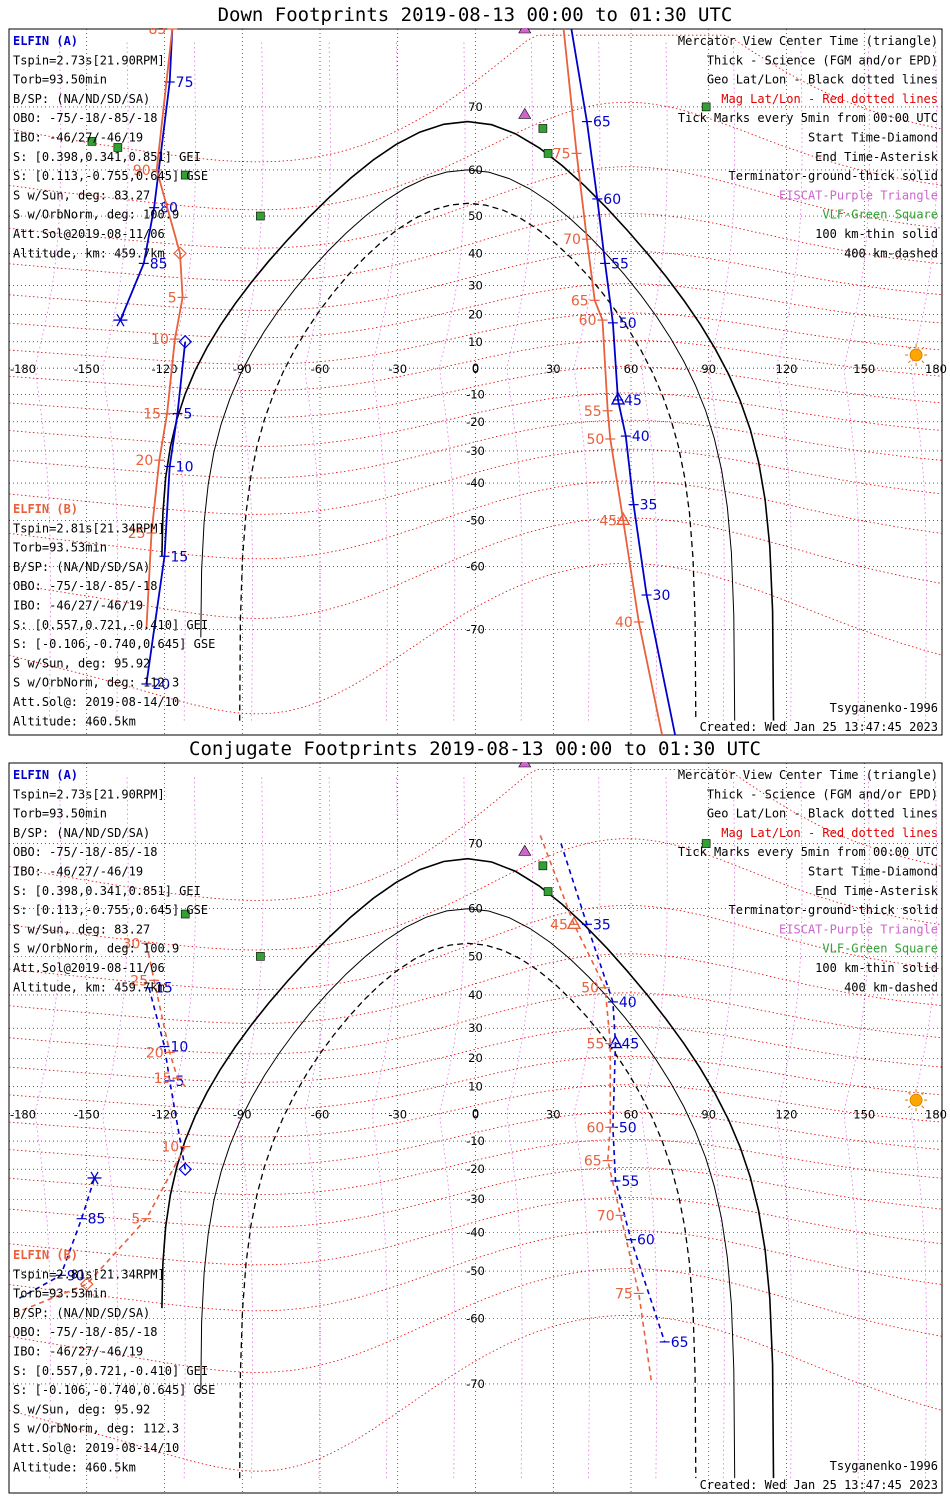 The width and height of the screenshot is (950, 1500). I want to click on y-tick-label: 30, so click(475, 1028).